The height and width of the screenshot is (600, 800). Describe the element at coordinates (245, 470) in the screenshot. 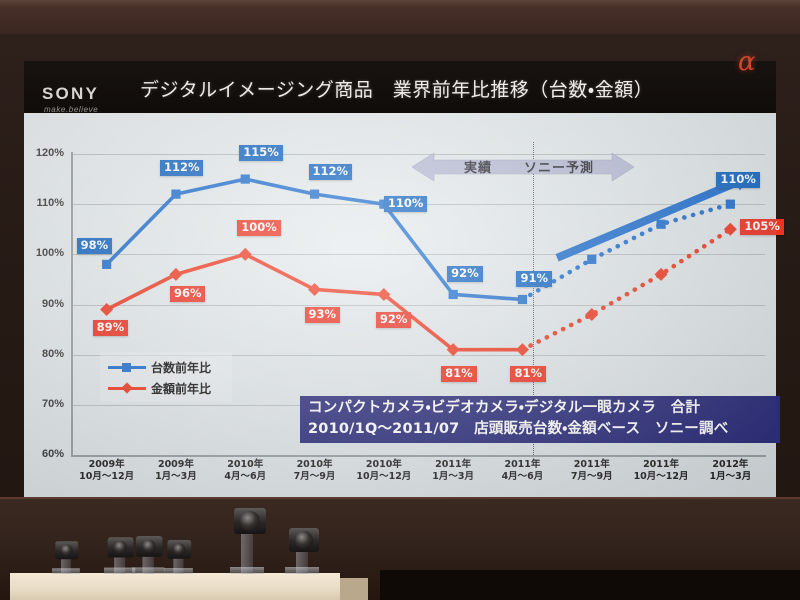

I see `x-tick-label: 2010年 4月〜6月` at that location.